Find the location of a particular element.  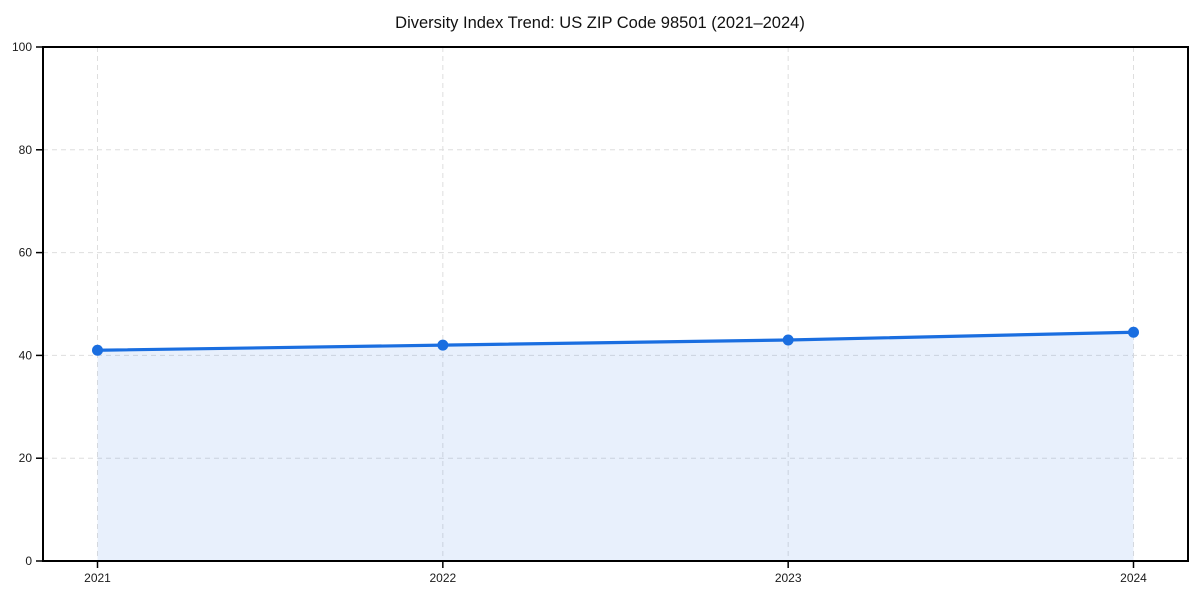

data-point-2023 is located at coordinates (788, 340).